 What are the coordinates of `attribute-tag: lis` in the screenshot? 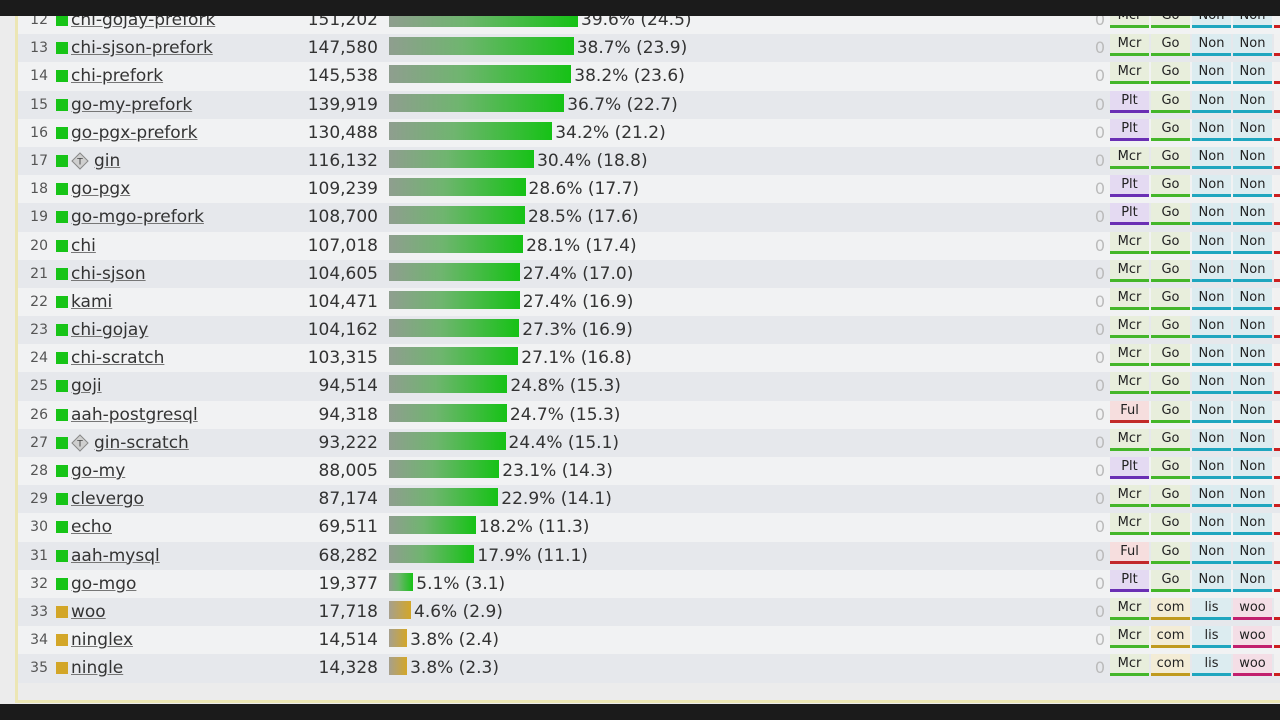 It's located at (1211, 665).